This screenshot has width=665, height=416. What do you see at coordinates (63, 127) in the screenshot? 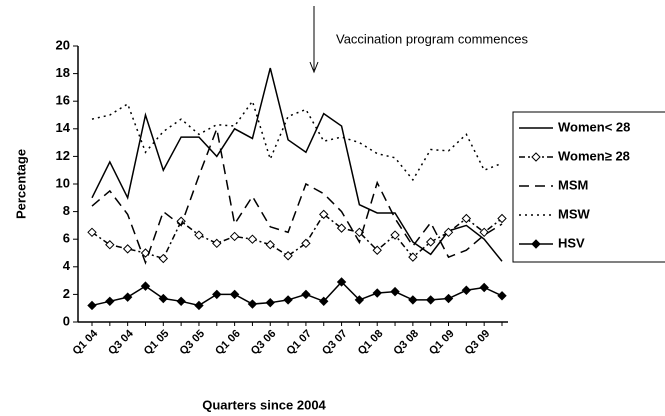
I see `y-tick-label: 14` at bounding box center [63, 127].